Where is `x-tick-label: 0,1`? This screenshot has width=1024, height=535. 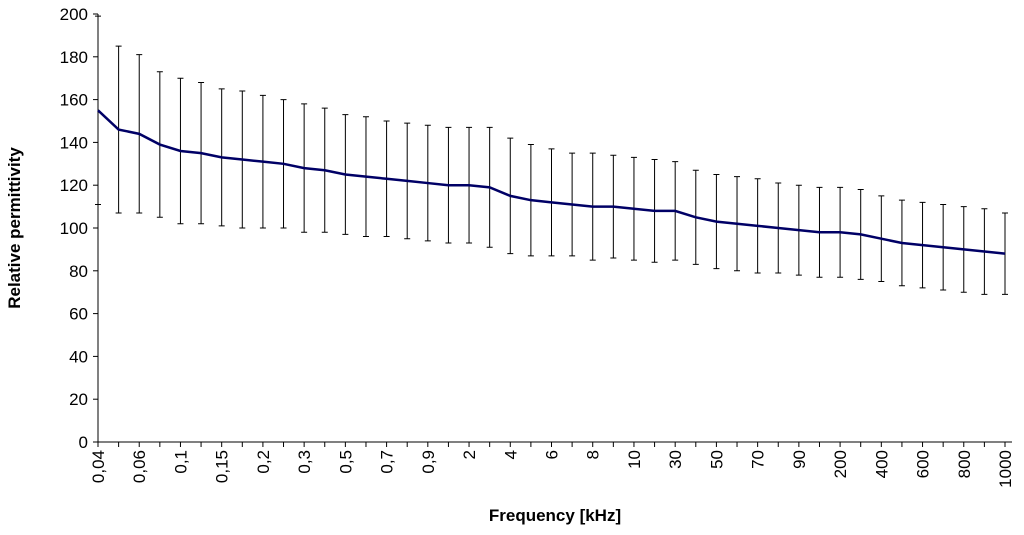 x-tick-label: 0,1 is located at coordinates (180, 462).